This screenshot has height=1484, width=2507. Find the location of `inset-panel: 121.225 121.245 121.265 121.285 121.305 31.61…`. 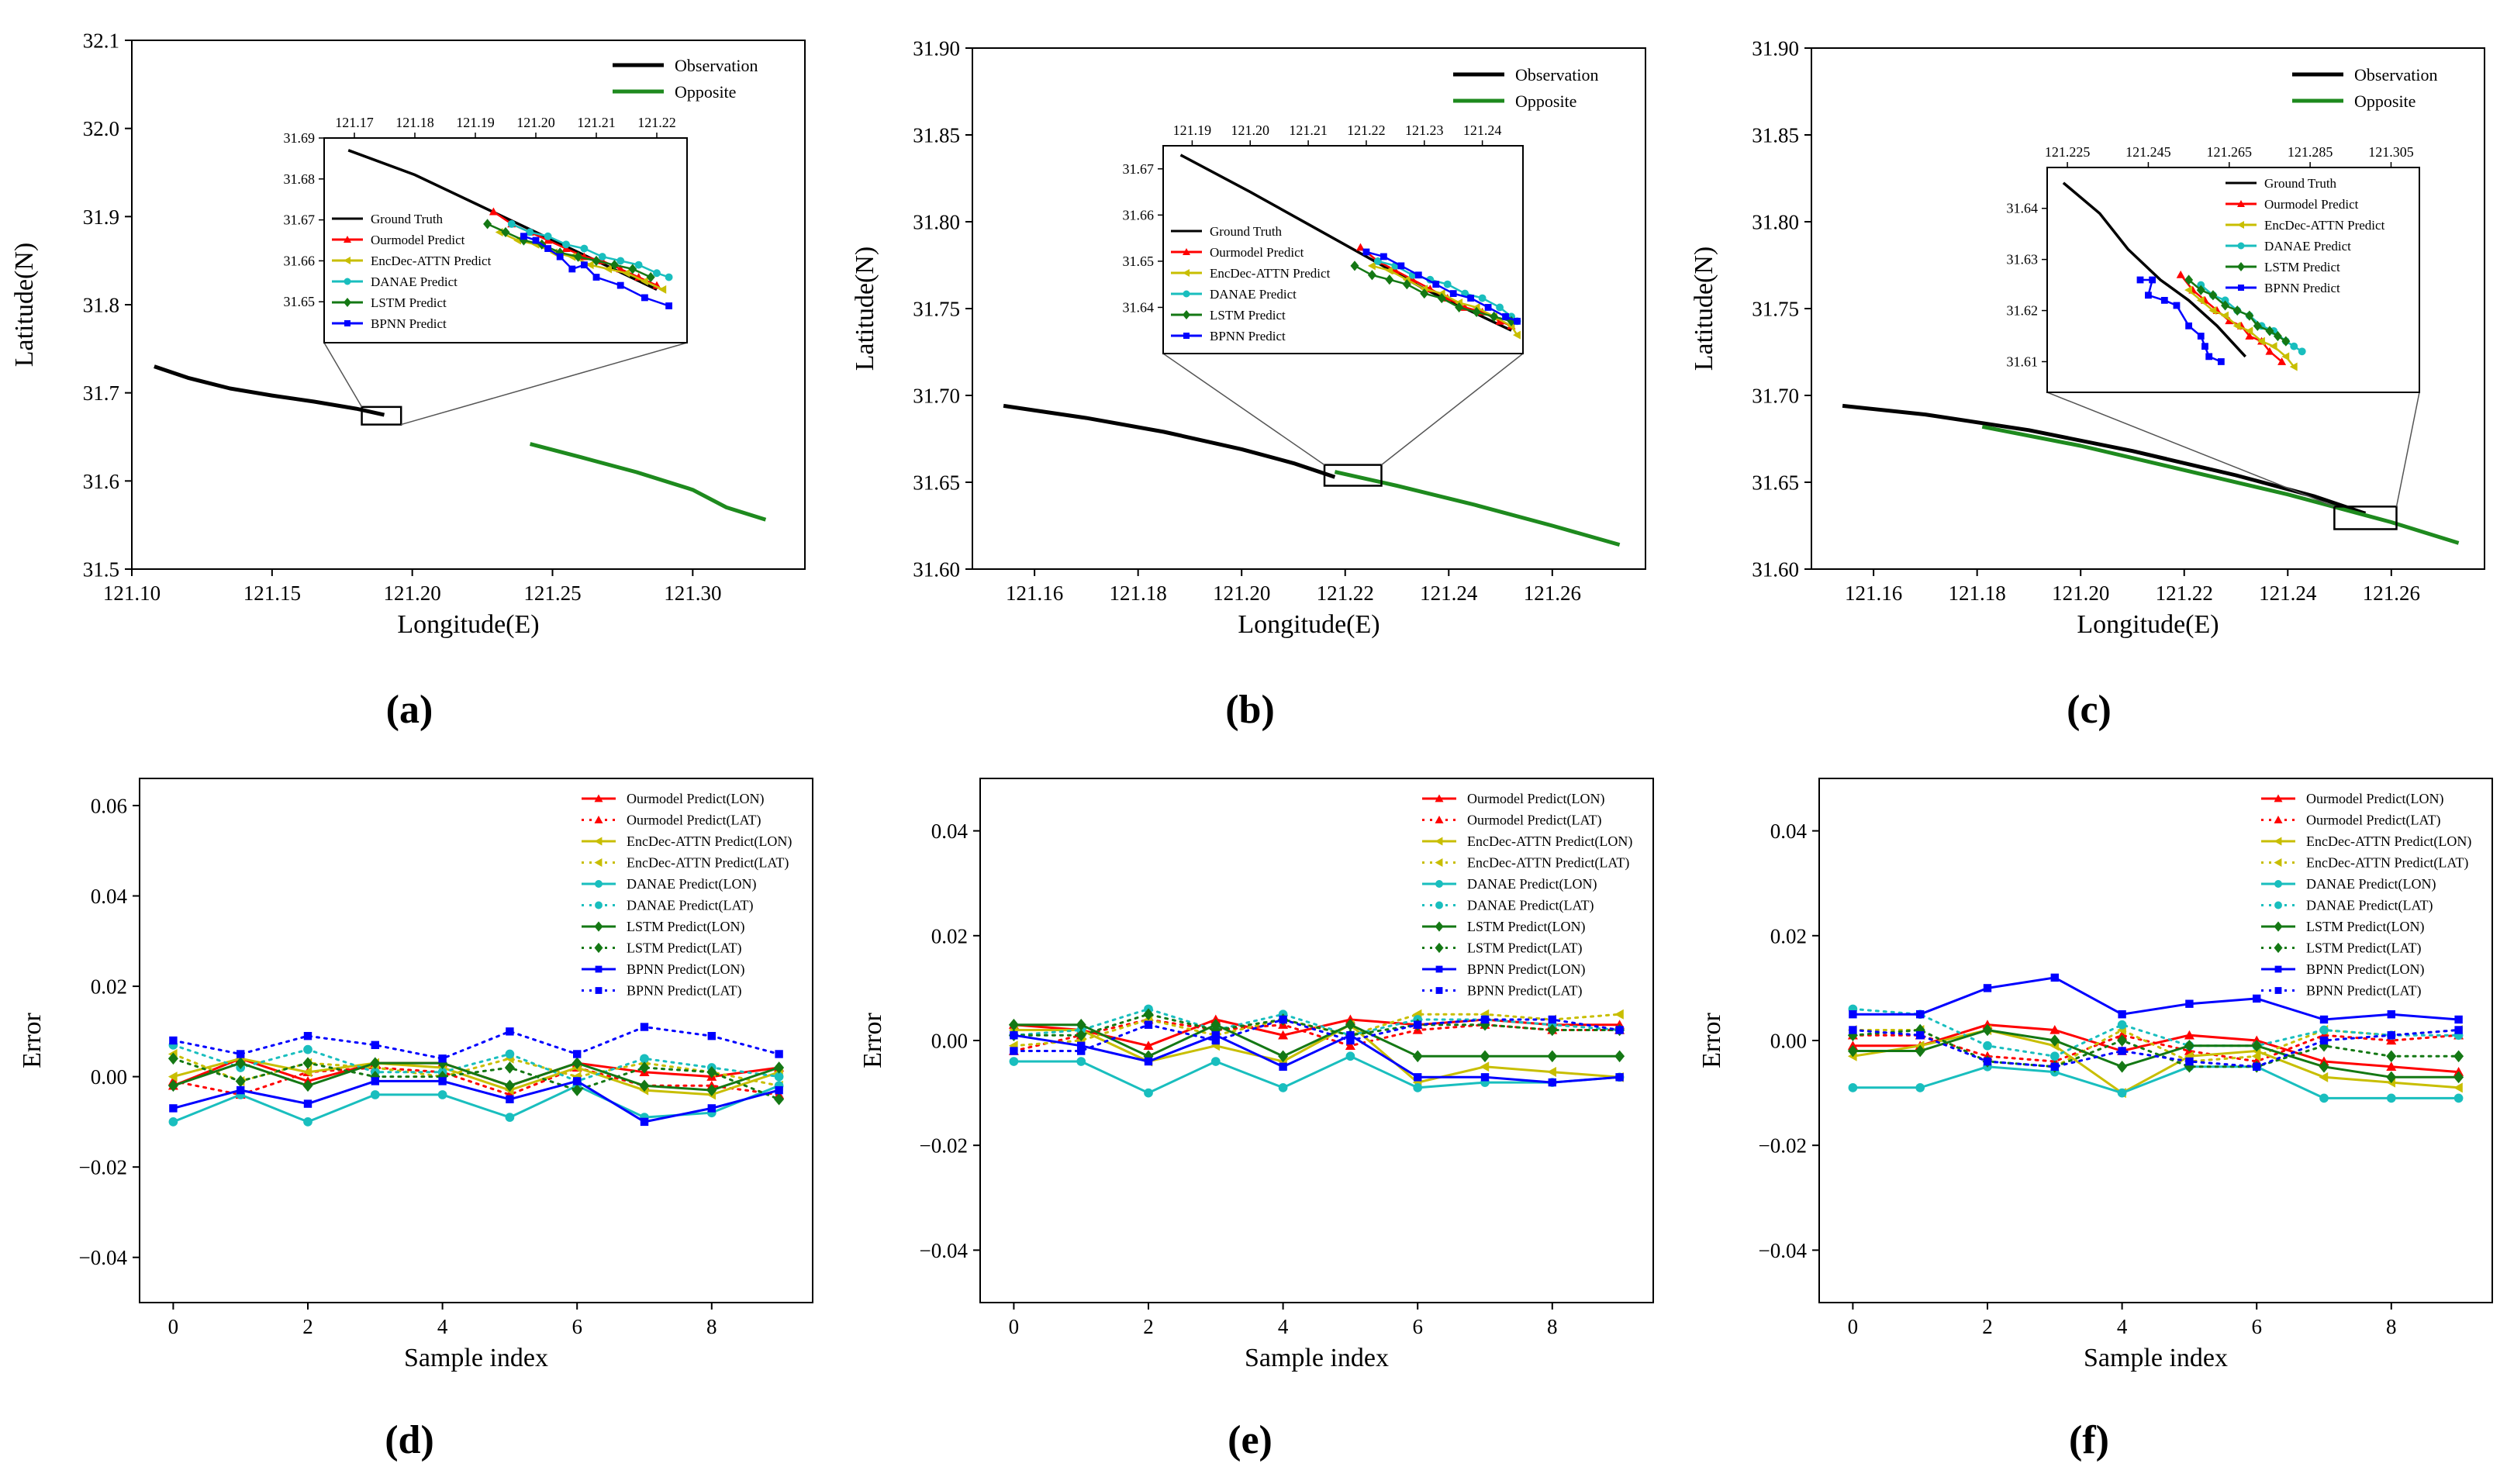

inset-panel: 121.225 121.245 121.265 121.285 121.305 31.61… is located at coordinates (2213, 326).